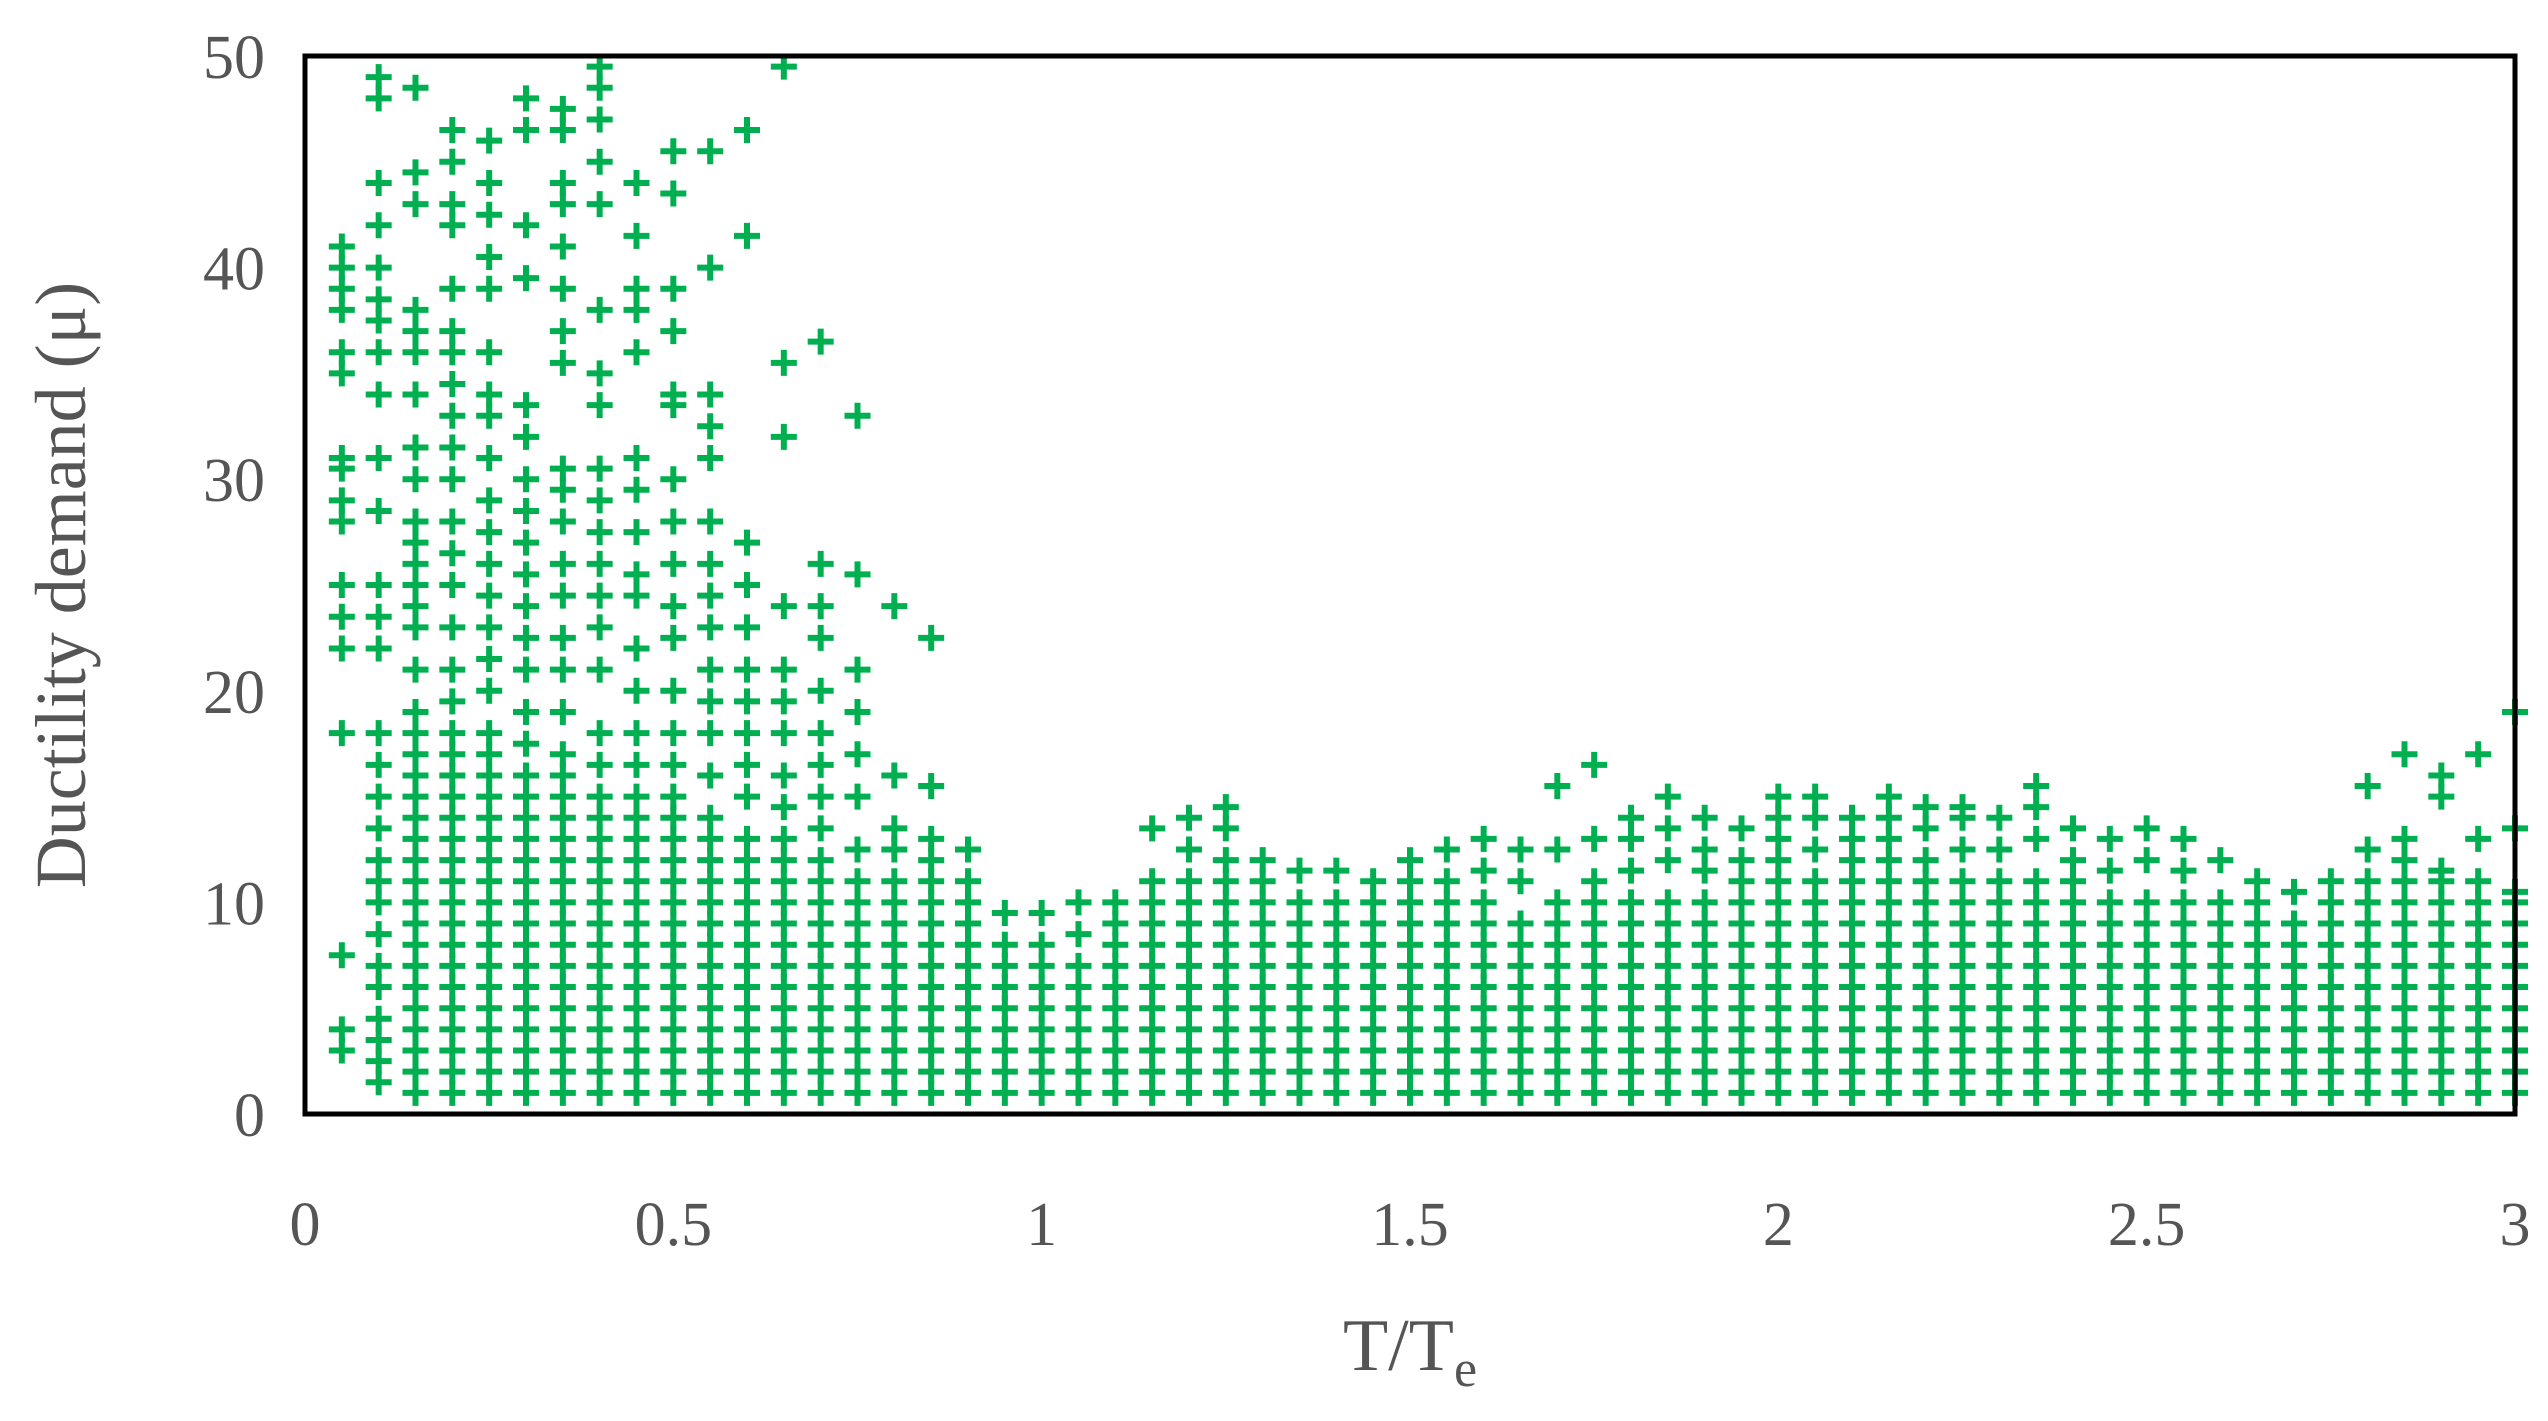 The width and height of the screenshot is (2548, 1421). What do you see at coordinates (249, 1116) in the screenshot?
I see `y-tick-label: 0` at bounding box center [249, 1116].